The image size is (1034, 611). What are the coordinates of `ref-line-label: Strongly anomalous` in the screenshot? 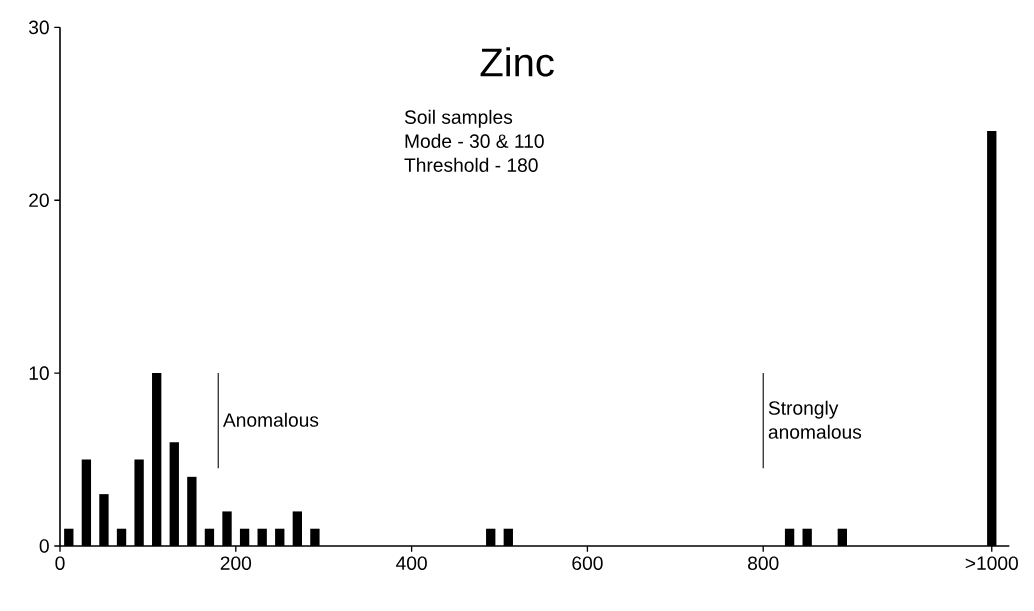 It's located at (815, 419).